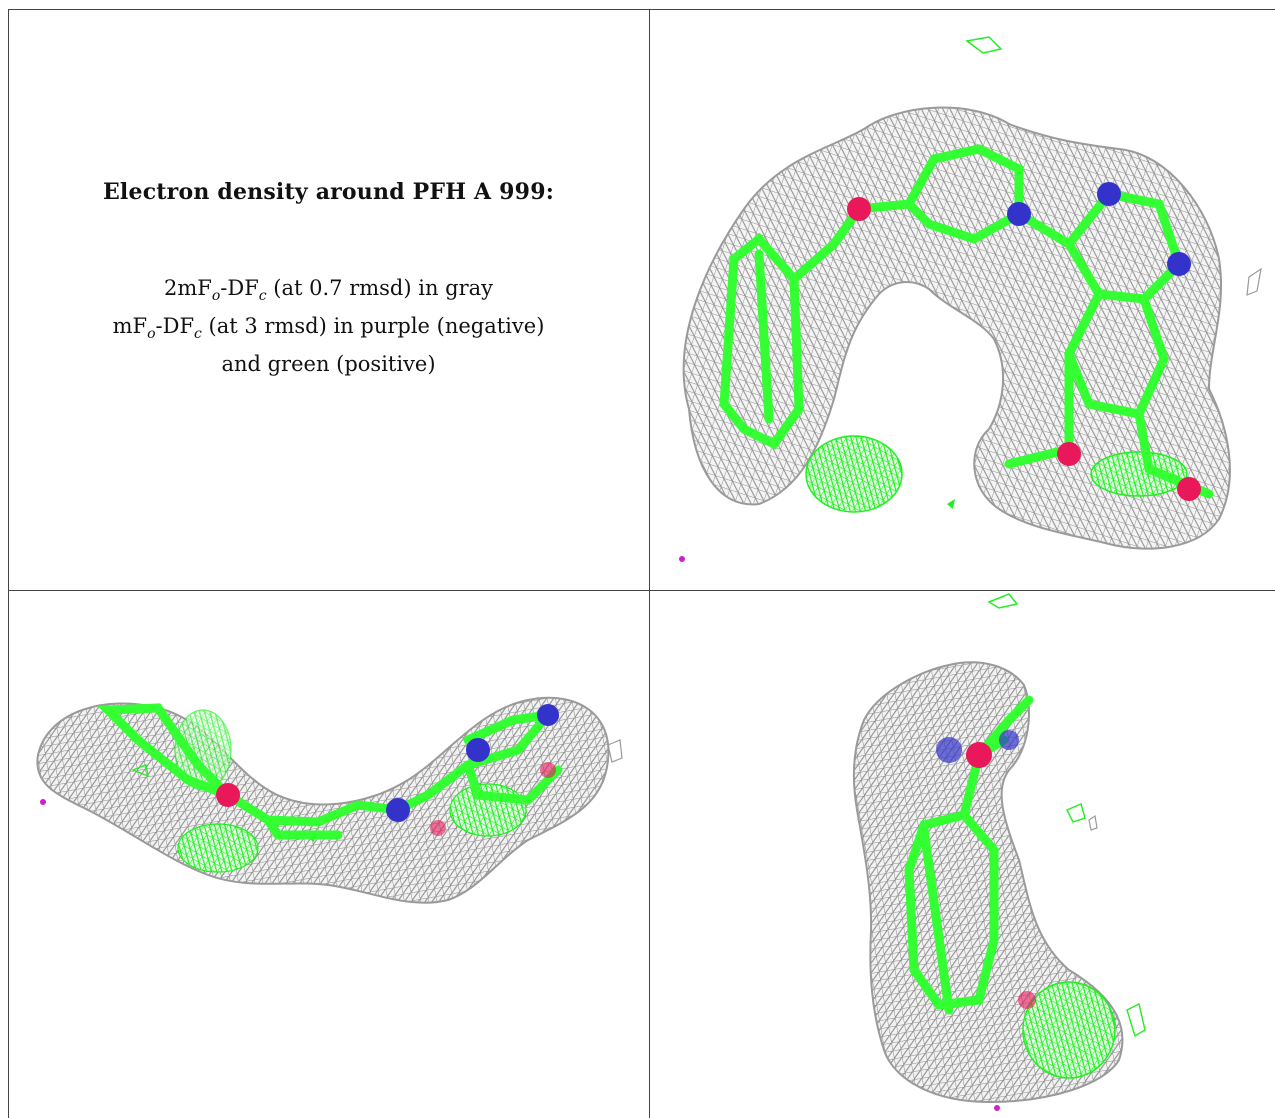 This screenshot has width=1275, height=1118. Describe the element at coordinates (328, 364) in the screenshot. I see `legend-line-colors: and green (positive)` at that location.